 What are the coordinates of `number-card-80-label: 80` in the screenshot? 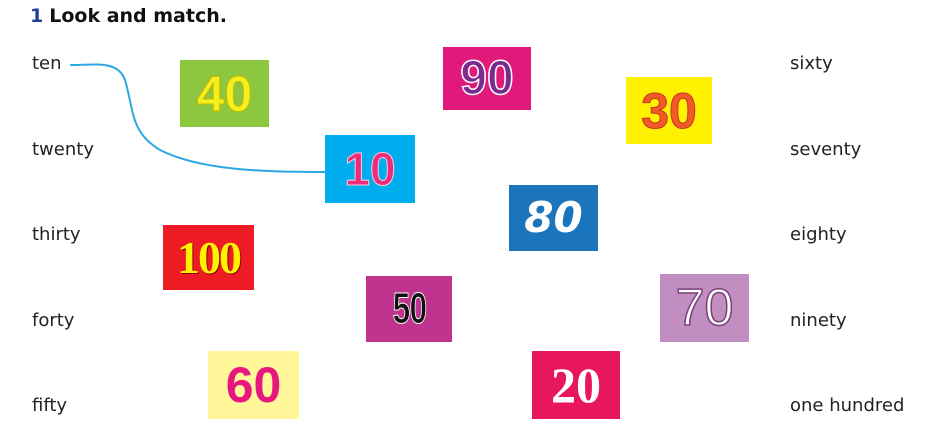 It's located at (553, 217).